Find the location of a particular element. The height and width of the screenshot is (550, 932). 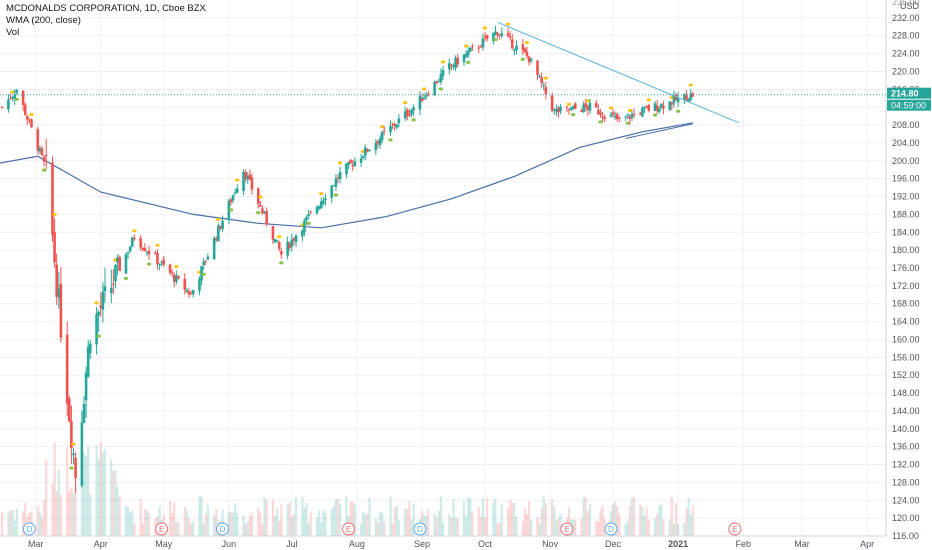

price-tick-label: 124.00 is located at coordinates (906, 500).